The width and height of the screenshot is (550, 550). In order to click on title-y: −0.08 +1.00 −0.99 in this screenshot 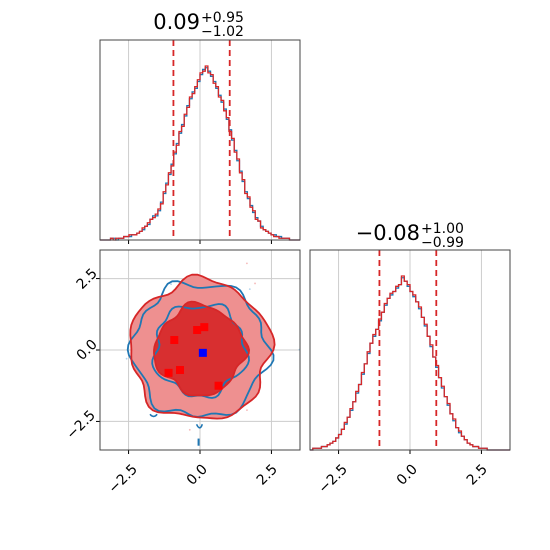, I will do `click(410, 236)`.